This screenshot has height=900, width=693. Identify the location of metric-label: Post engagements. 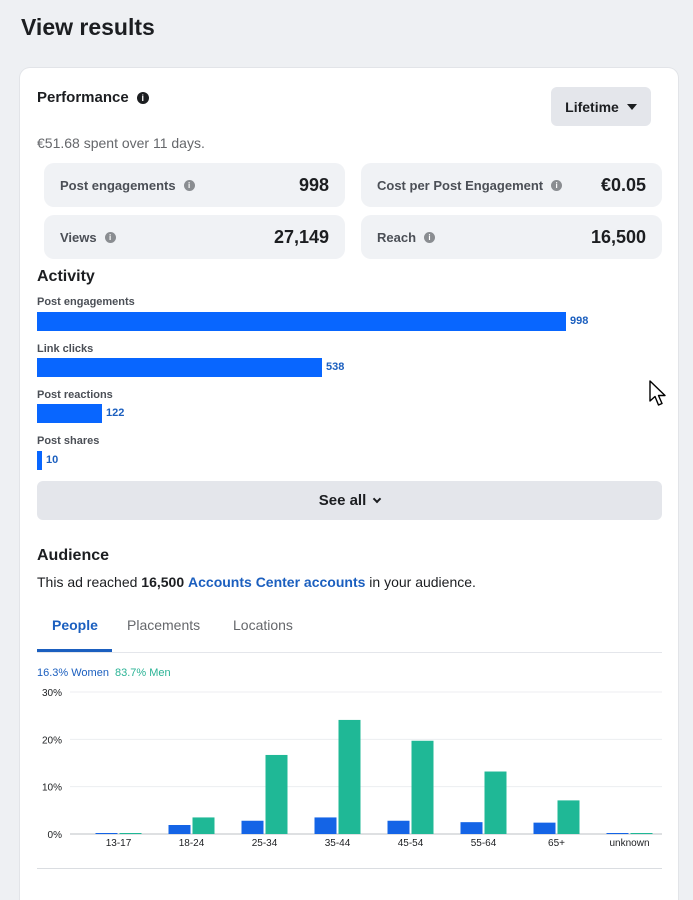
(118, 185).